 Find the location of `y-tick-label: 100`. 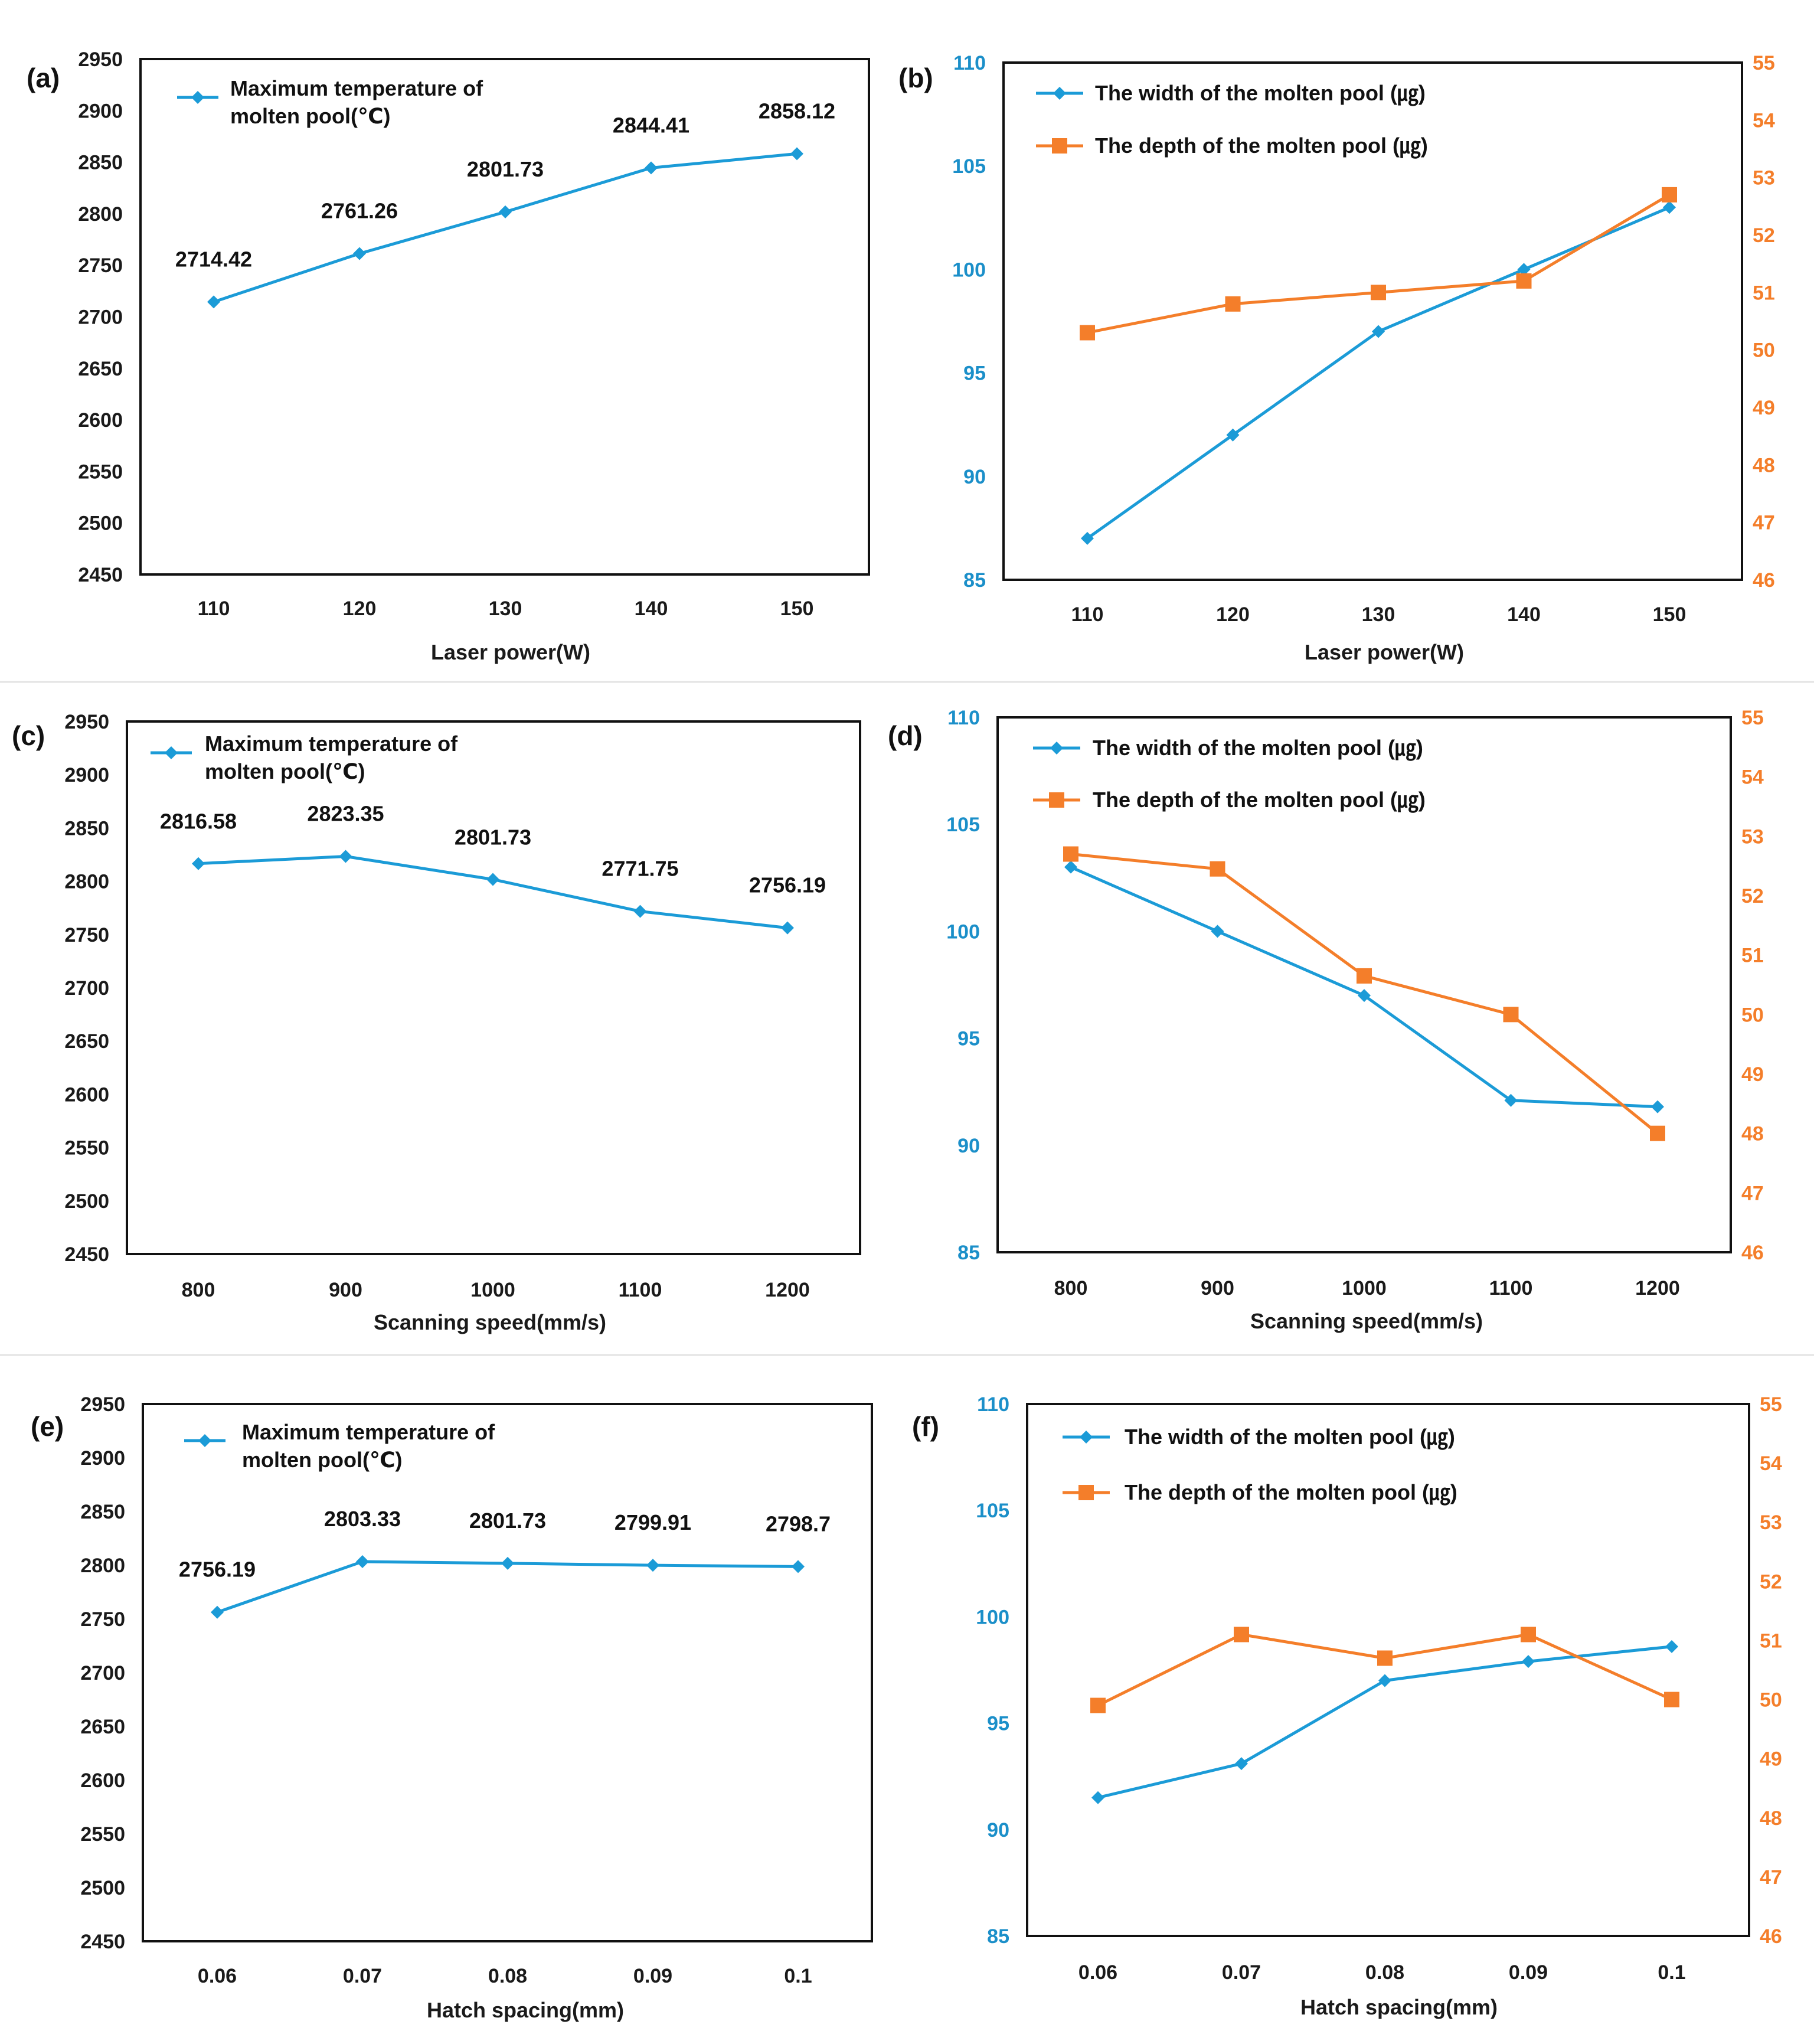

y-tick-label: 100 is located at coordinates (992, 1617).